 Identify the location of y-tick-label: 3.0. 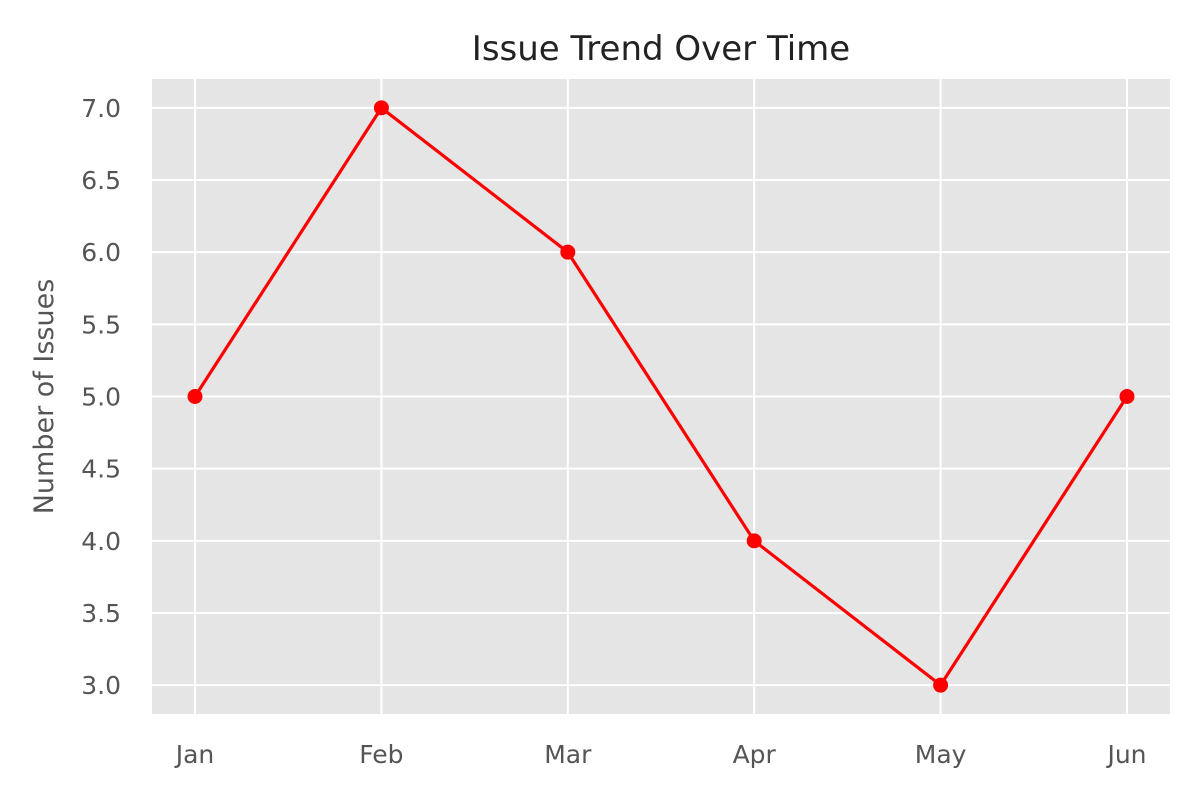
(101, 685).